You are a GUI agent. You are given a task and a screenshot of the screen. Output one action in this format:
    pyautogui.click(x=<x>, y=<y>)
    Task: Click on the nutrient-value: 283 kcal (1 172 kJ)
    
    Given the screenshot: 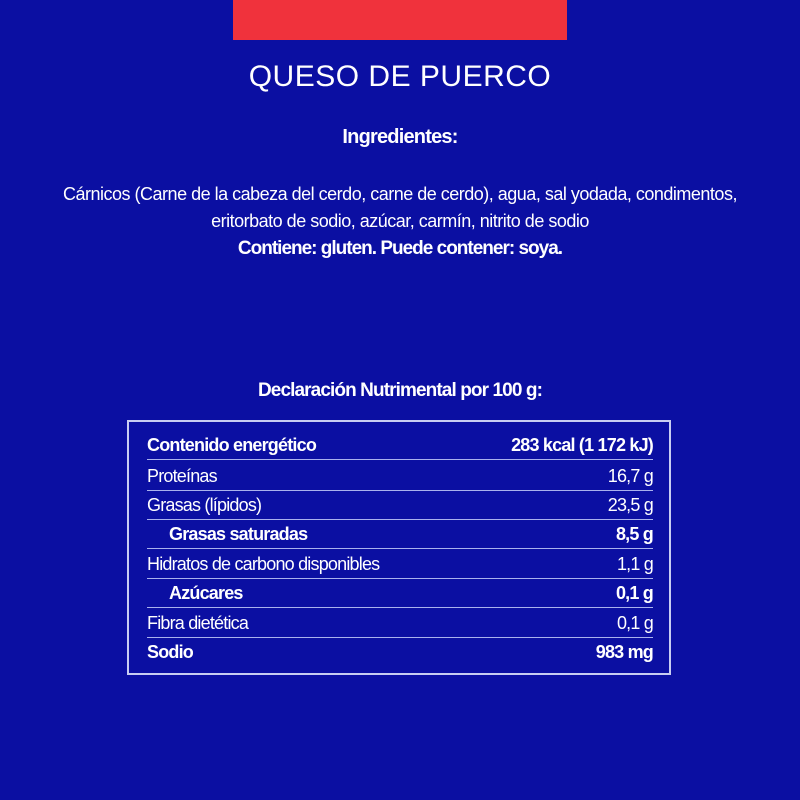 What is the action you would take?
    pyautogui.click(x=582, y=445)
    